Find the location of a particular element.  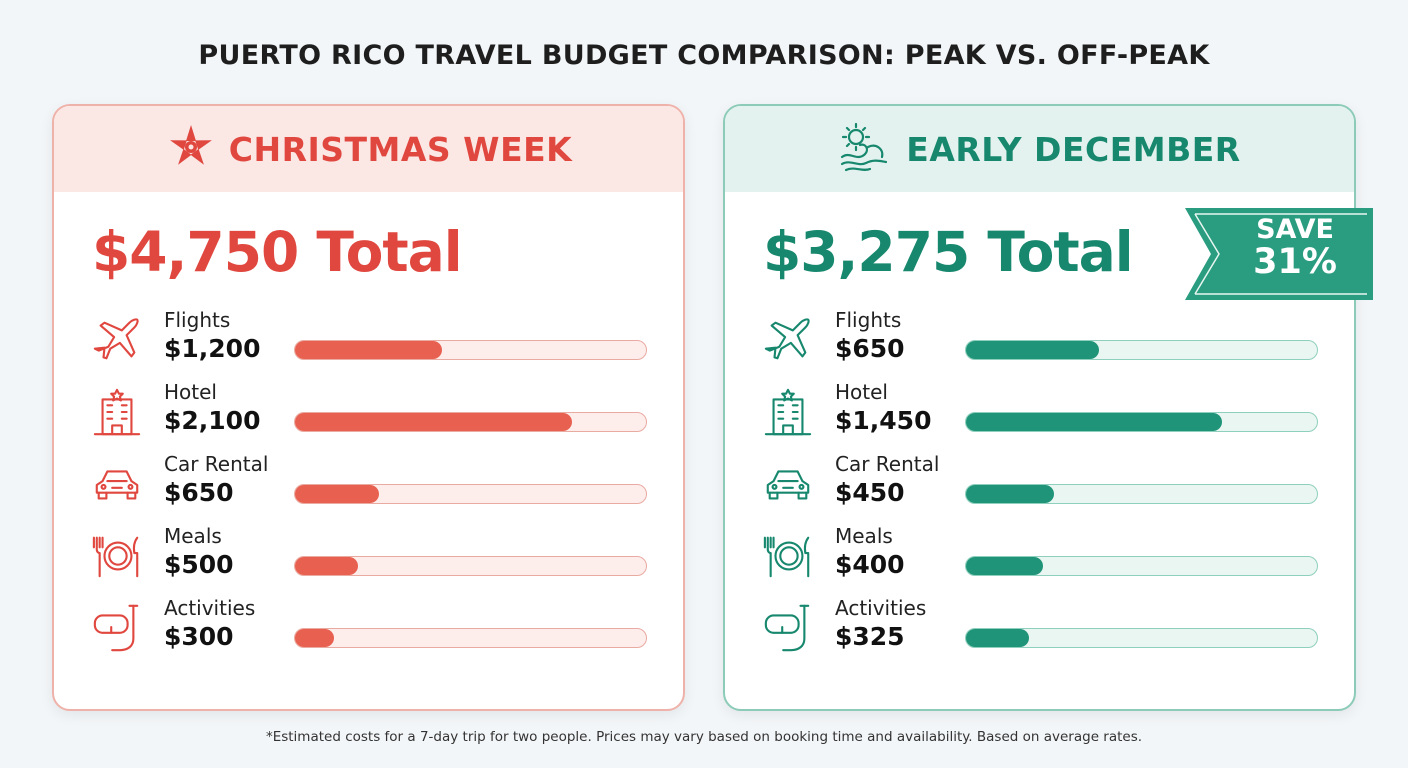

save-badge: SAVE 31% is located at coordinates (1280, 261).